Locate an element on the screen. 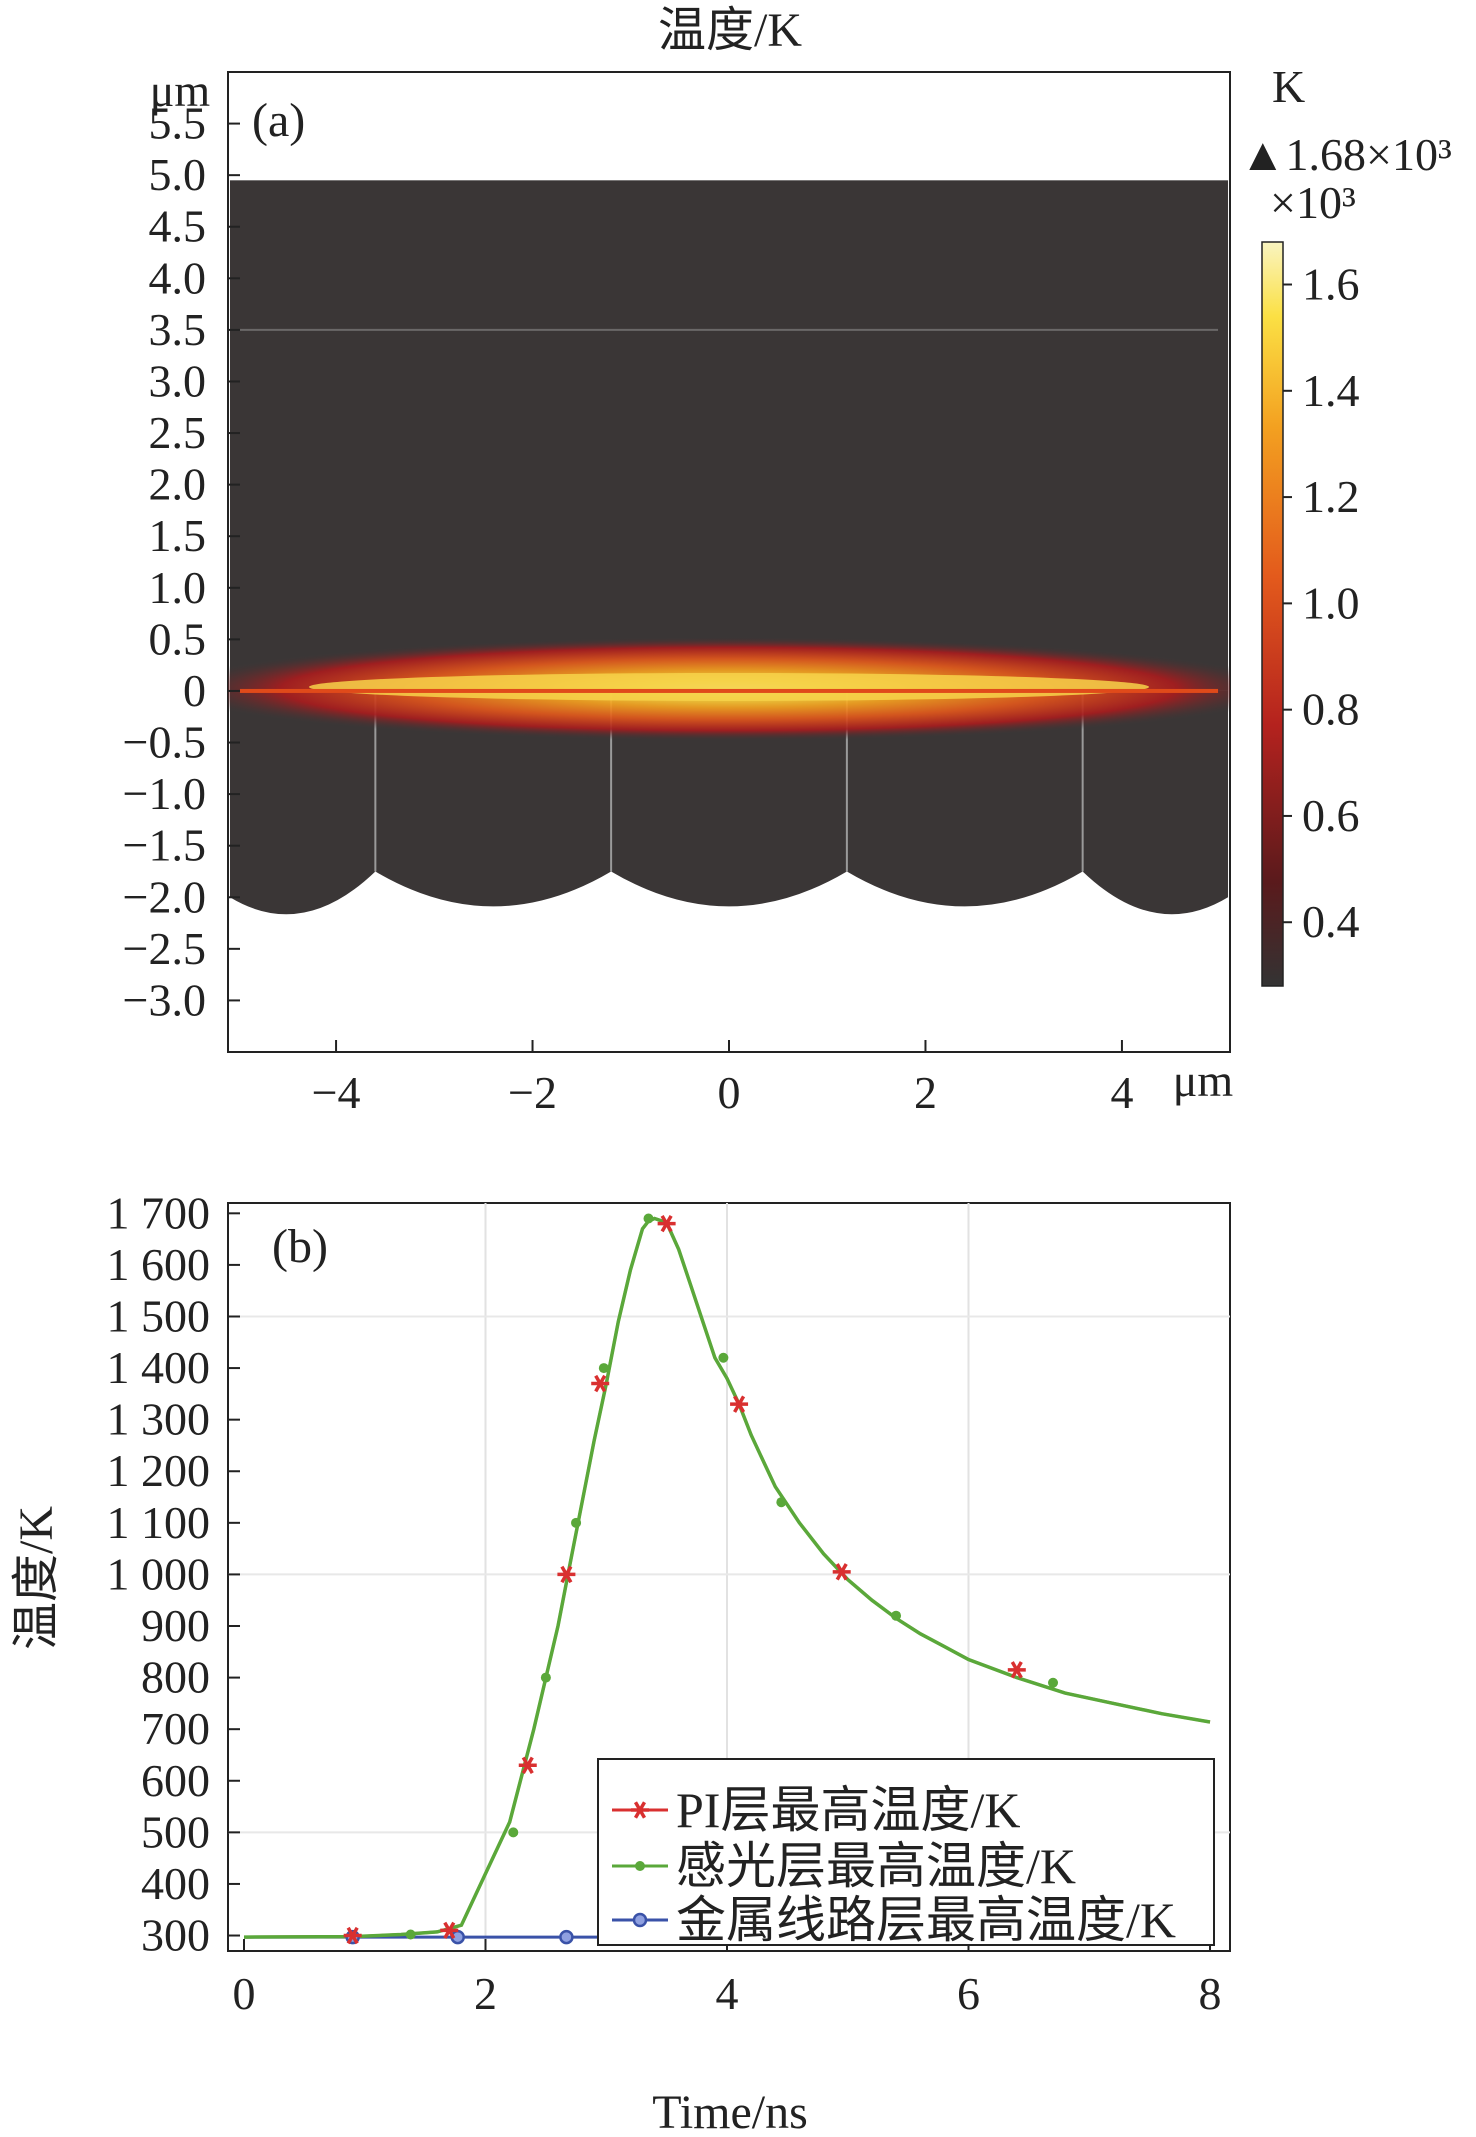 This screenshot has width=1476, height=2137. y-tick-label: 4.0 is located at coordinates (178, 277).